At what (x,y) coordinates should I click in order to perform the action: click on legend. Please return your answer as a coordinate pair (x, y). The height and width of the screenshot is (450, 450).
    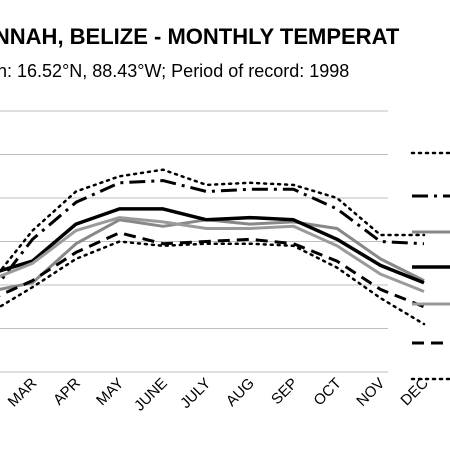
    Looking at the image, I should click on (430, 266).